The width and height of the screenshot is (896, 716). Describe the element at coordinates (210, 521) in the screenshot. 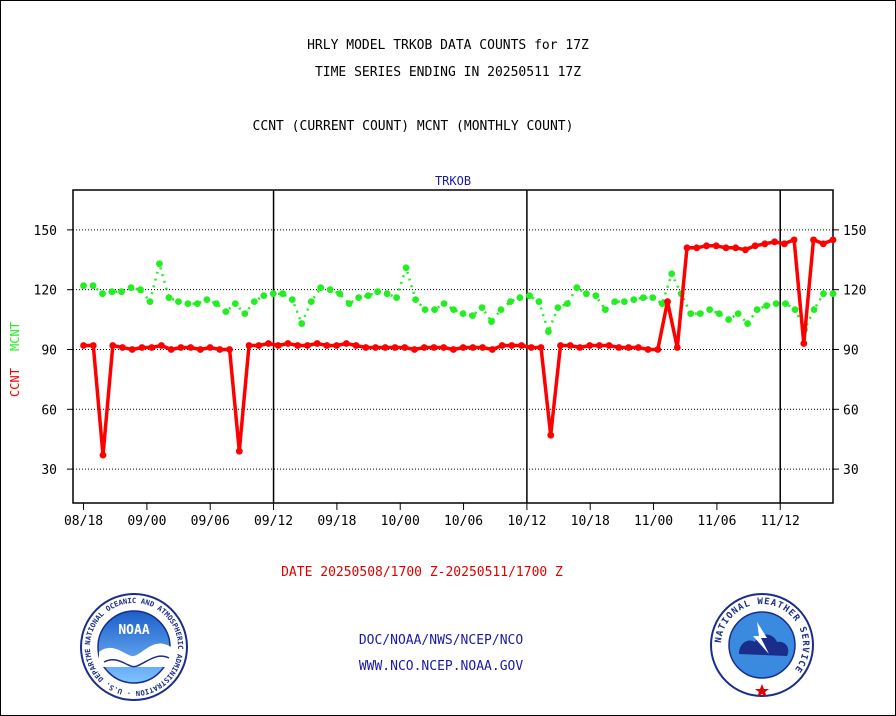

I see `xtick-label: 09/06` at that location.